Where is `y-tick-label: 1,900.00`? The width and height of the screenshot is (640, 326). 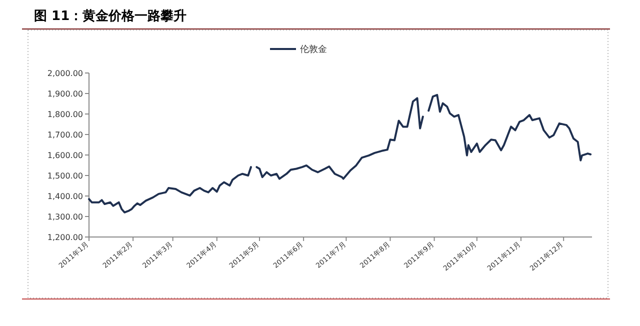 y-tick-label: 1,900.00 is located at coordinates (65, 94).